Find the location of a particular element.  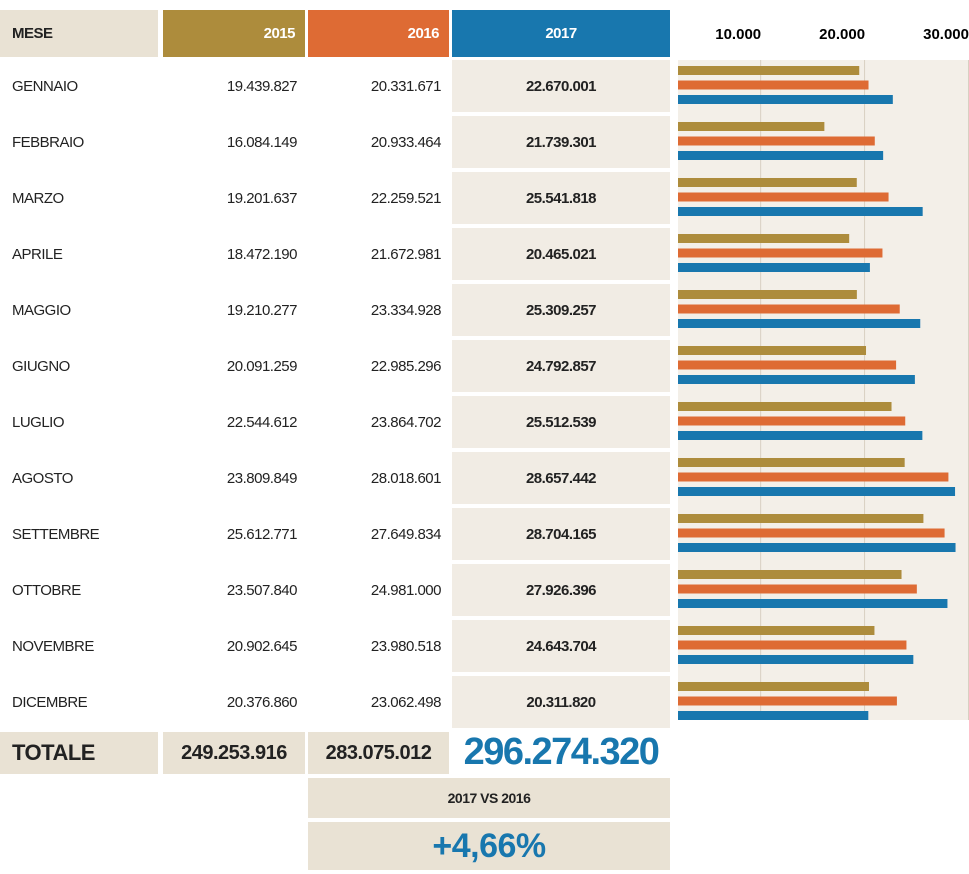

table-cell: 23.980.518 is located at coordinates (406, 646).